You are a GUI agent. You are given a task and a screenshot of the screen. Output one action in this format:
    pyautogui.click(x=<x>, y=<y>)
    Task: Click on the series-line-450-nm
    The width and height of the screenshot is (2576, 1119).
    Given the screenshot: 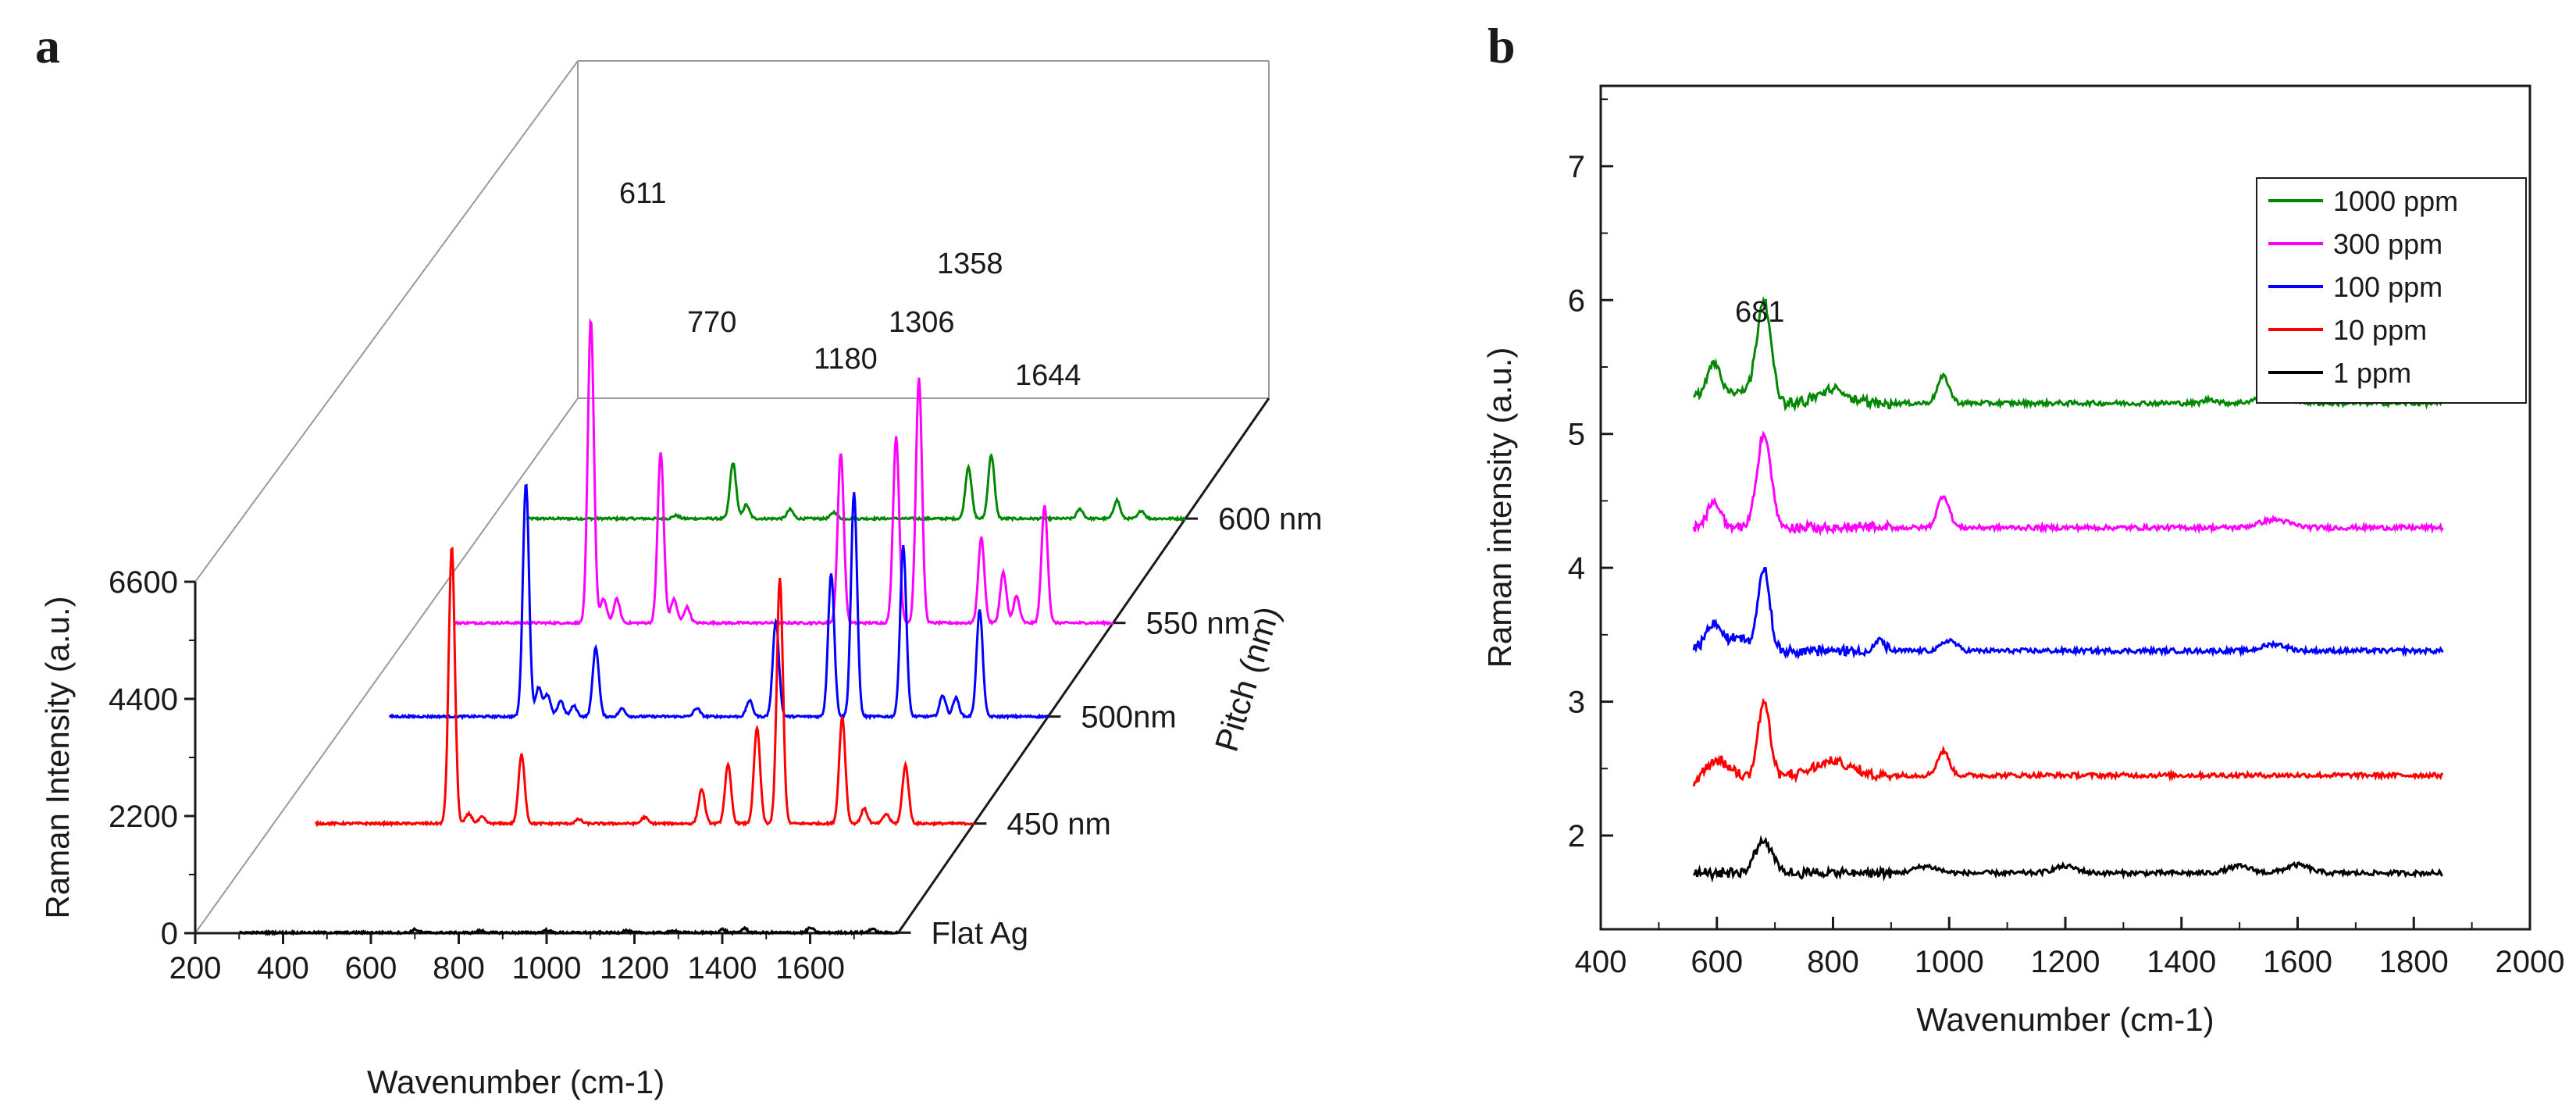 What is the action you would take?
    pyautogui.click(x=645, y=687)
    